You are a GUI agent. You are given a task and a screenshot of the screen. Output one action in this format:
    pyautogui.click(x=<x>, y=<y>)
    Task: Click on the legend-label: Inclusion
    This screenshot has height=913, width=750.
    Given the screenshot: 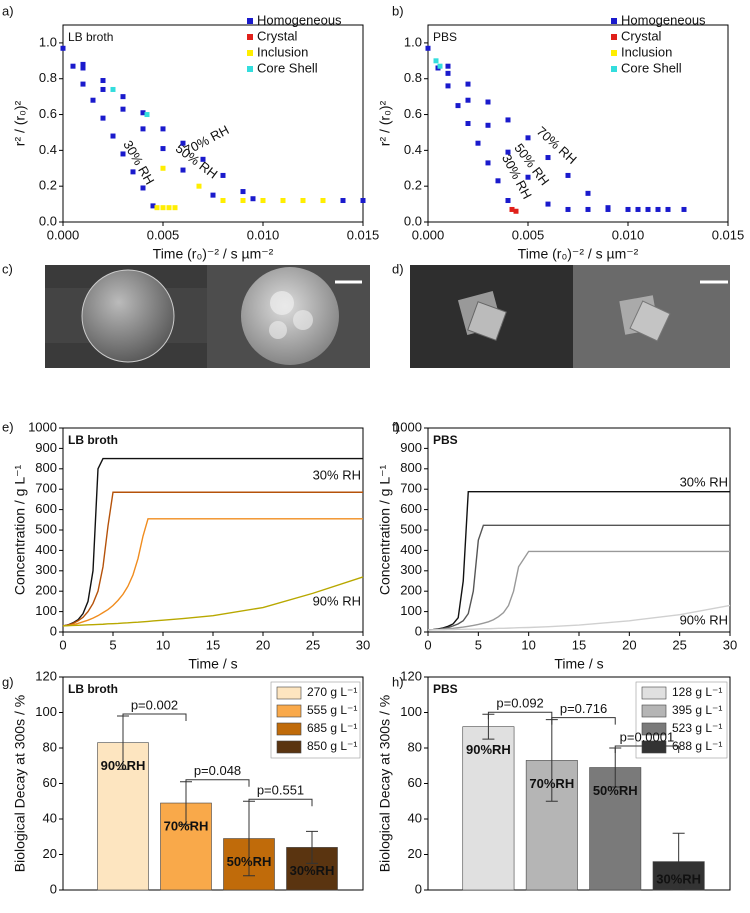 What is the action you would take?
    pyautogui.click(x=282, y=51)
    